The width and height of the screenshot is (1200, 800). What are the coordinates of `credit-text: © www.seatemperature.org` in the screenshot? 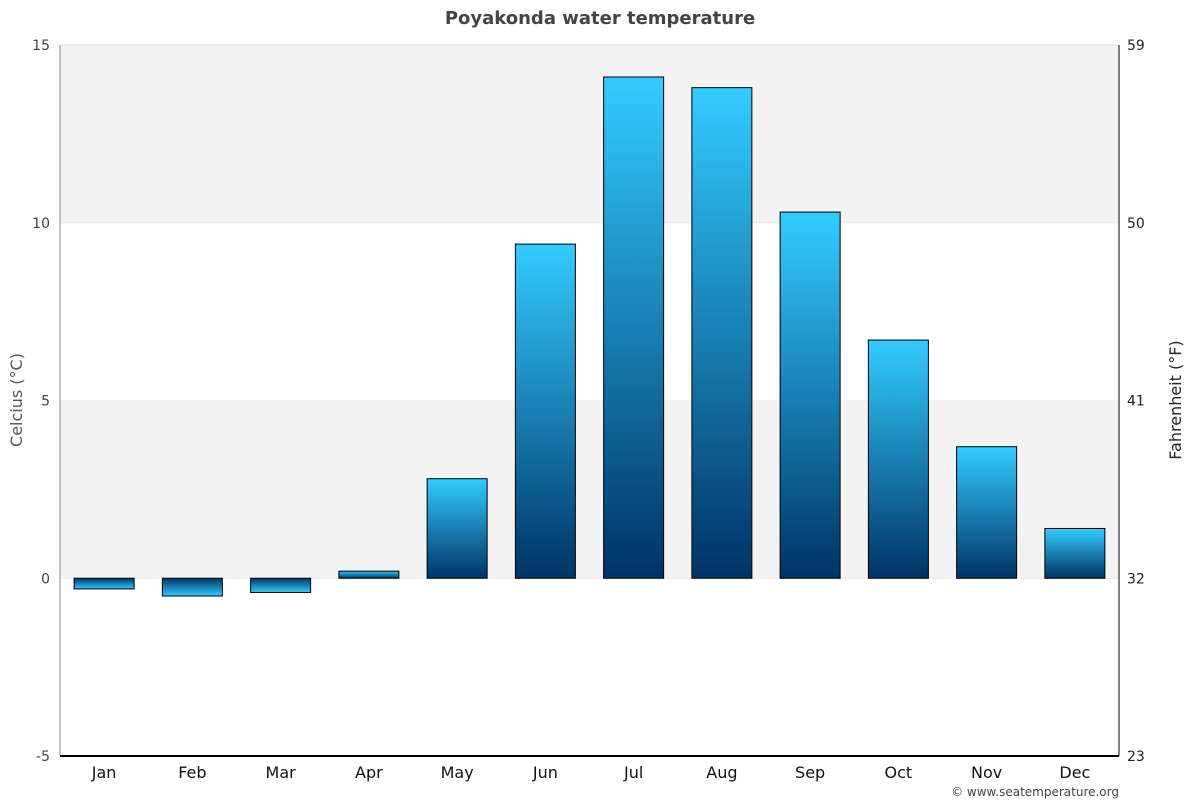 It's located at (1035, 792).